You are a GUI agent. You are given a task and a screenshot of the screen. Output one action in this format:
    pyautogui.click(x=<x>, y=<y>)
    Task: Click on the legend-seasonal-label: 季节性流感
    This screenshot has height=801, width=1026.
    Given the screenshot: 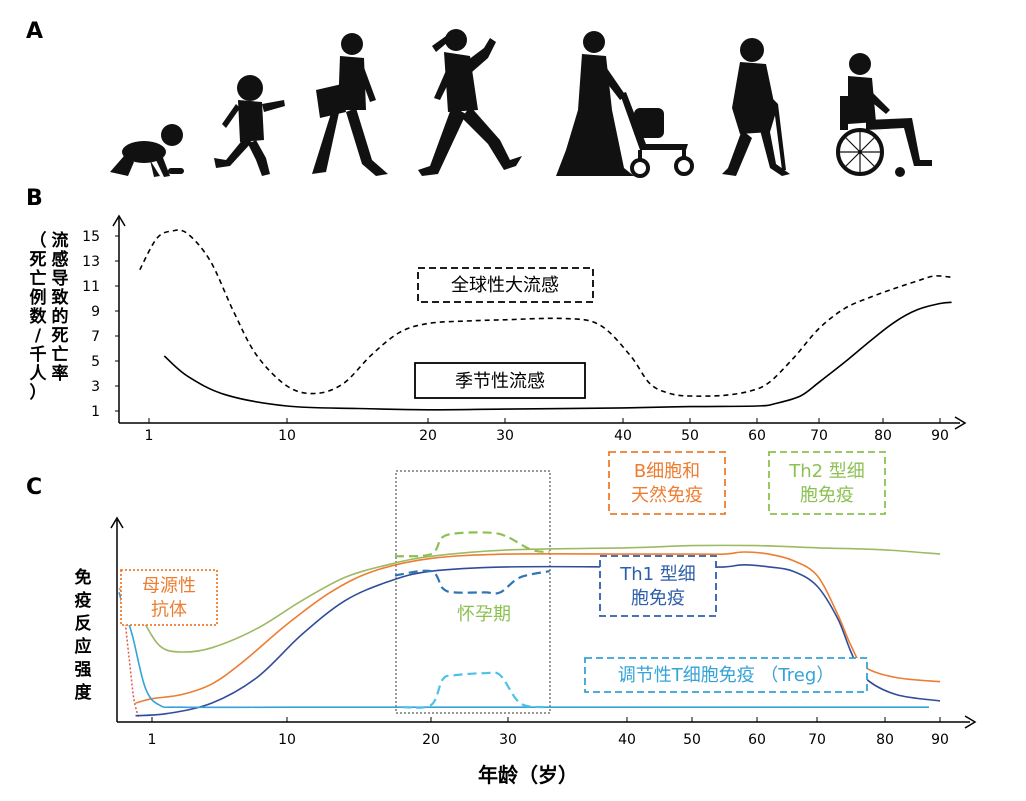 What is the action you would take?
    pyautogui.click(x=500, y=381)
    